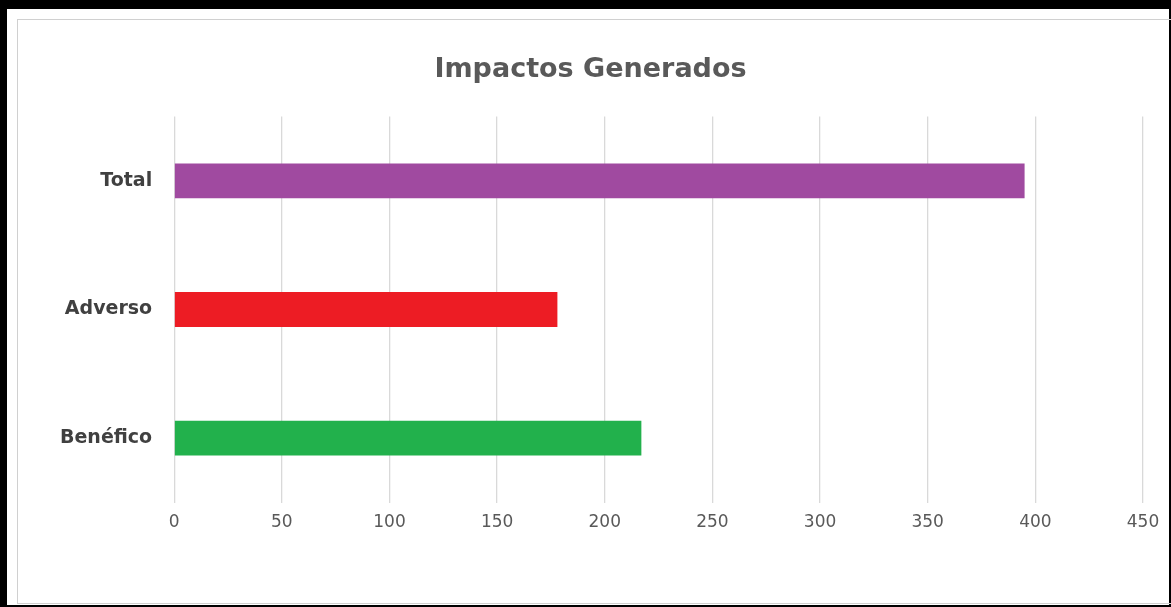 The width and height of the screenshot is (1171, 607). I want to click on x-tick-label: 0, so click(174, 521).